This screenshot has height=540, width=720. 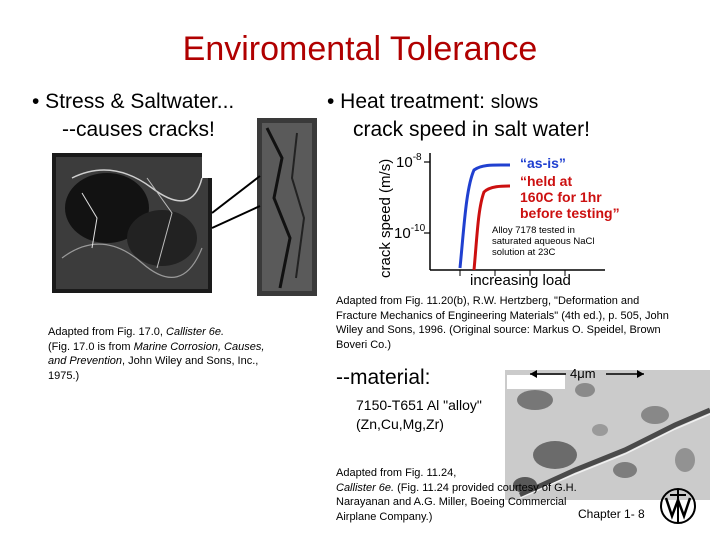 I want to click on scale-bar: 4μm, so click(x=587, y=373).